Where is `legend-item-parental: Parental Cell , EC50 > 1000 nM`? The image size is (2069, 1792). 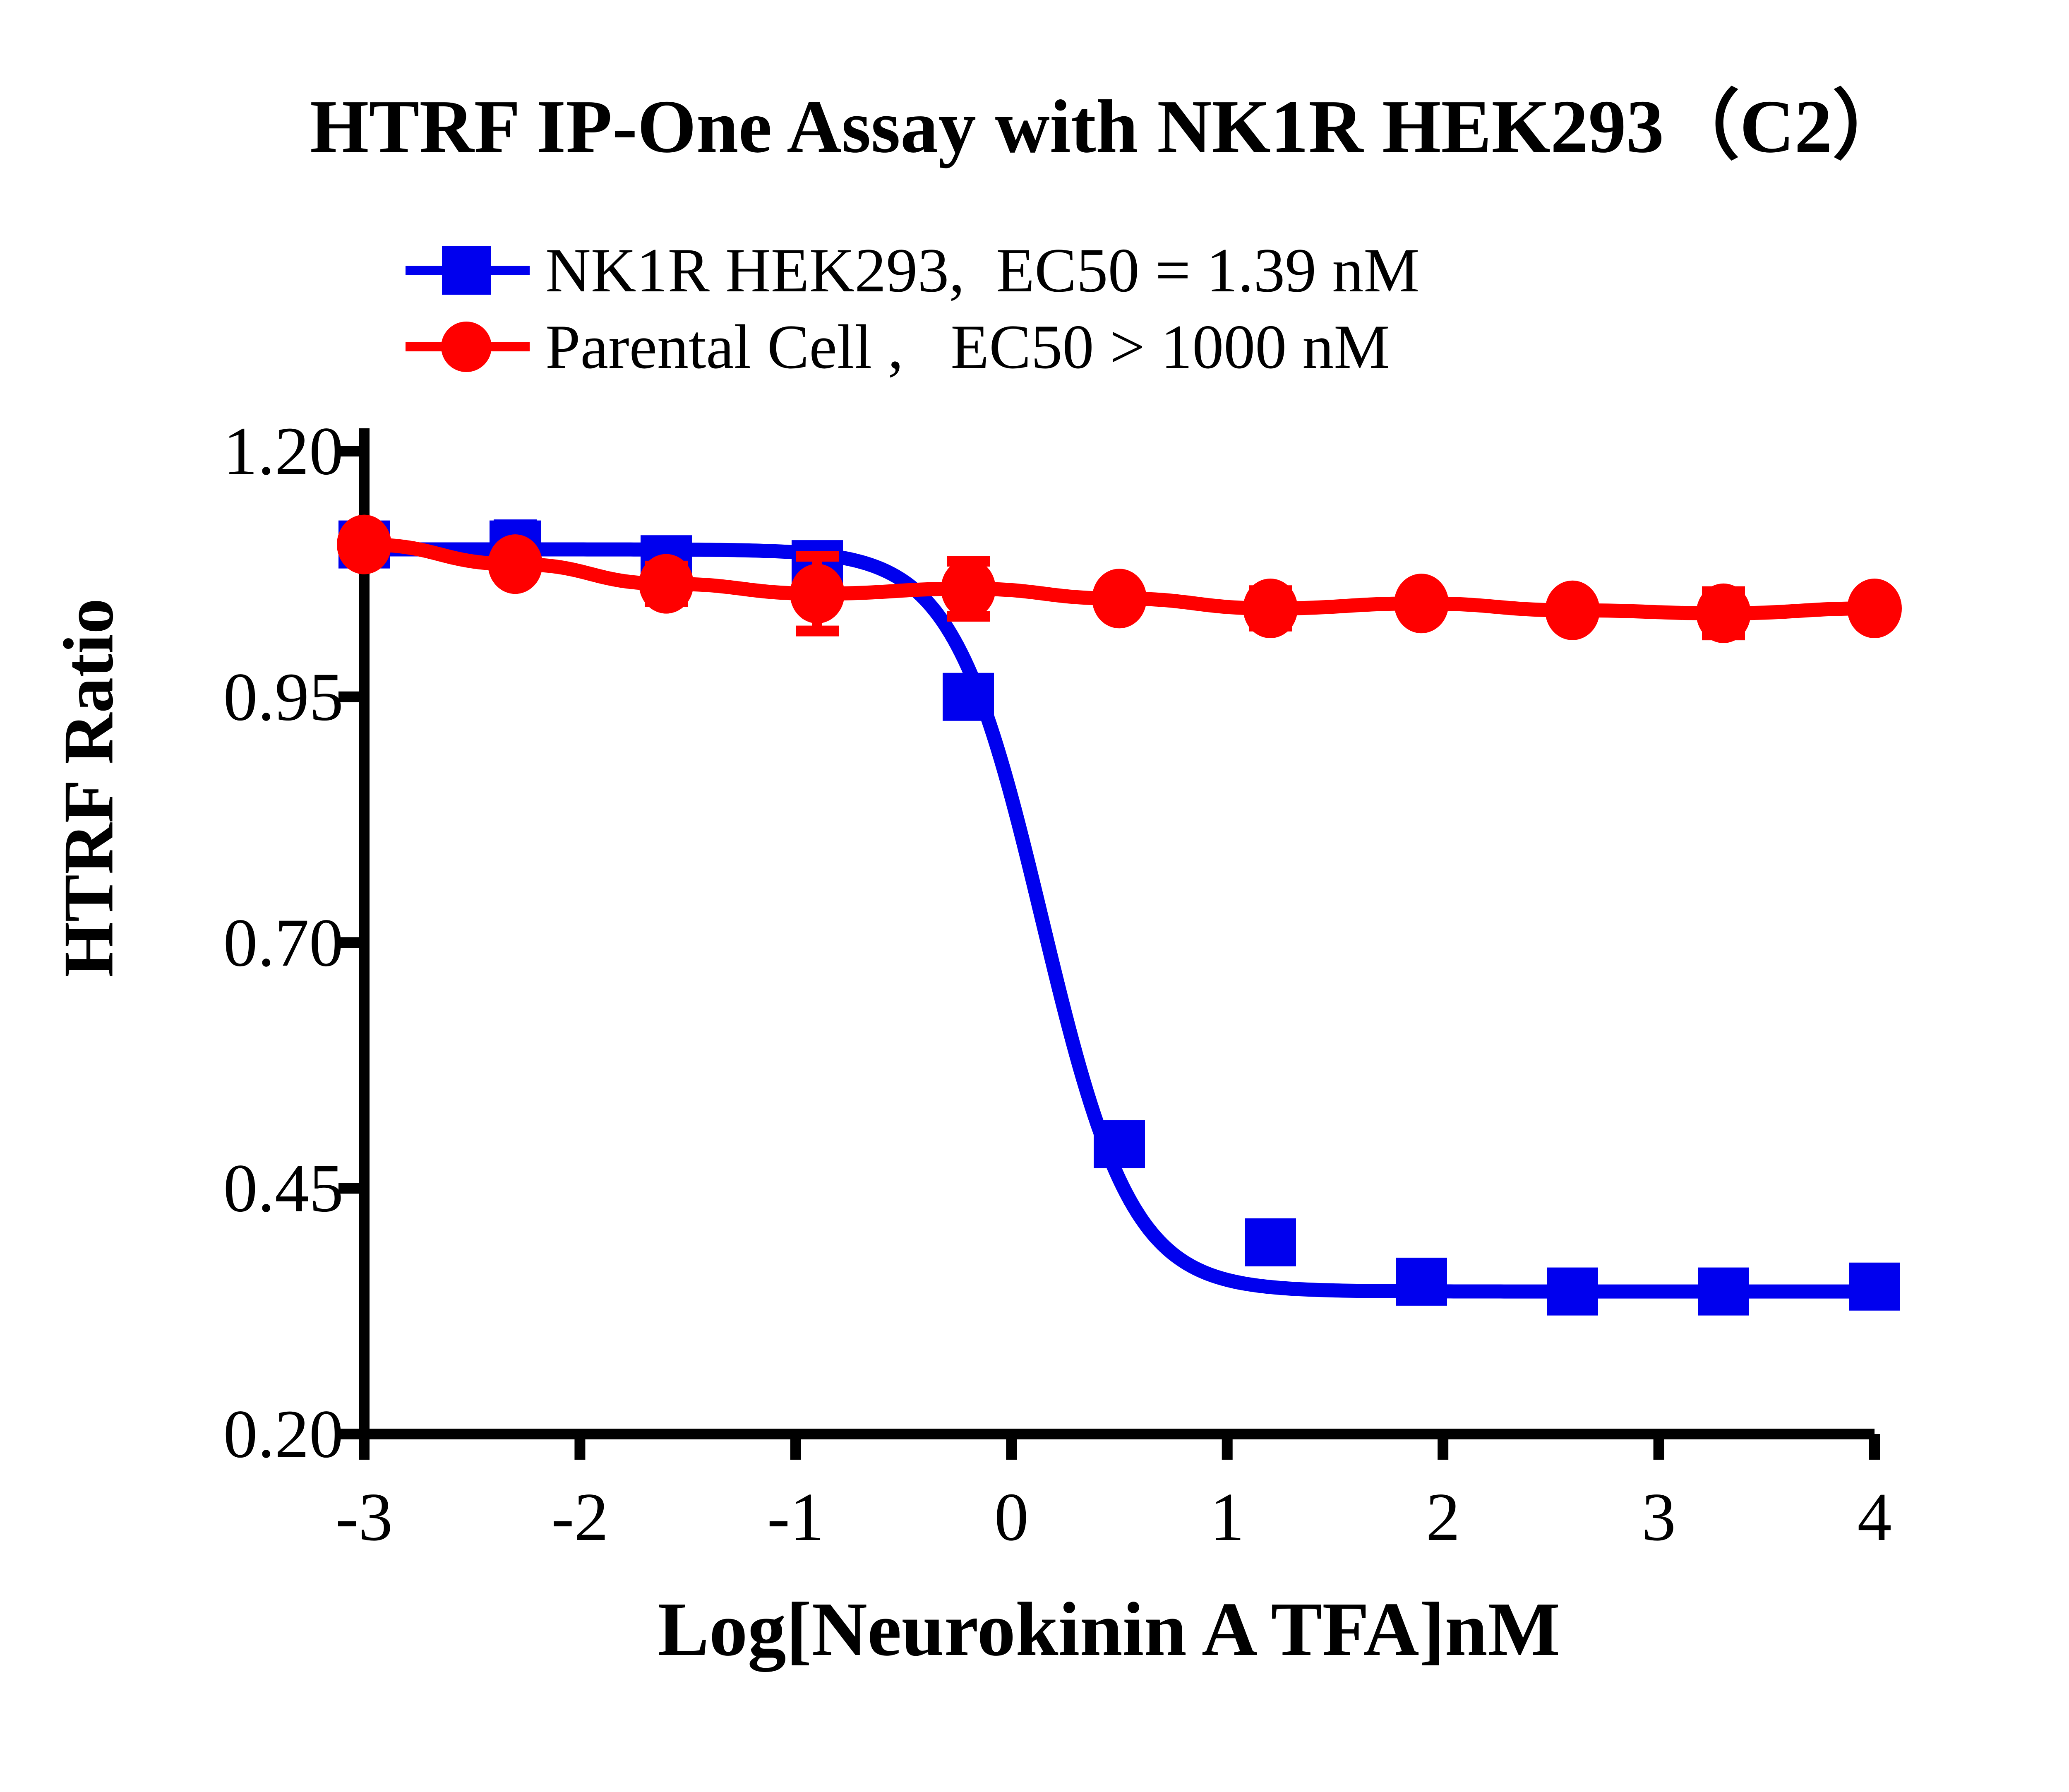
legend-item-parental: Parental Cell , EC50 > 1000 nM is located at coordinates (1109, 346).